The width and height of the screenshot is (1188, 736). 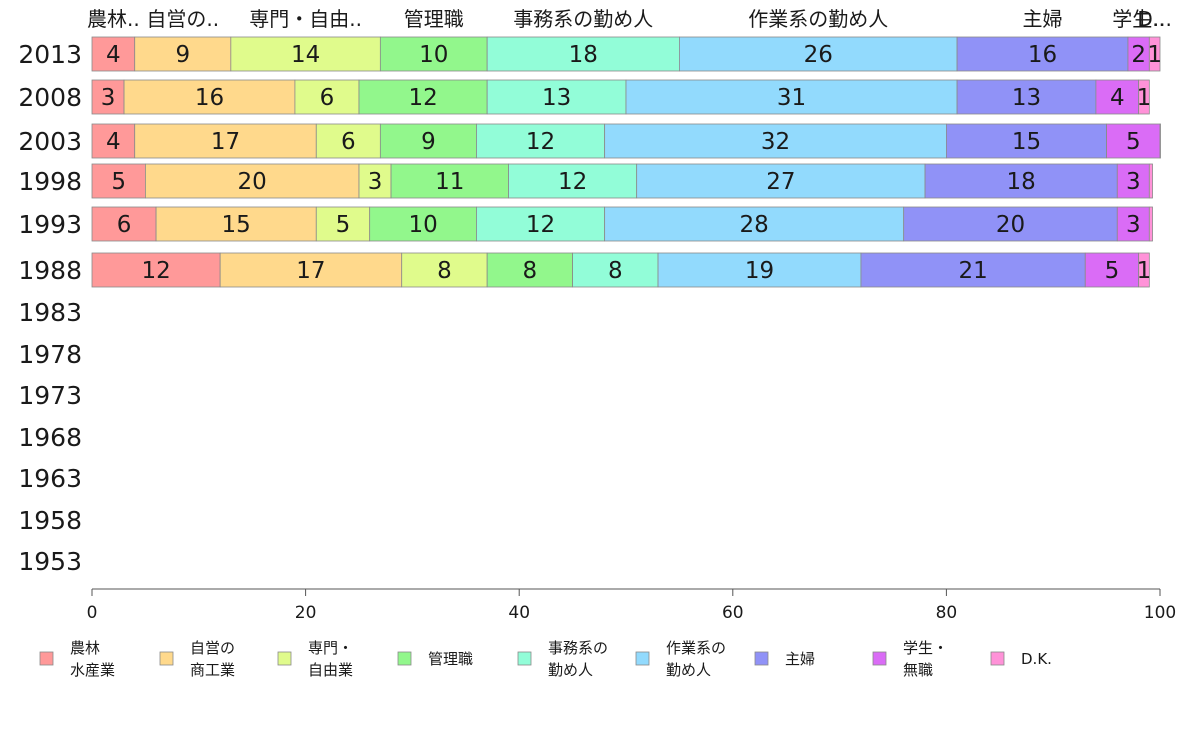 What do you see at coordinates (50, 141) in the screenshot?
I see `year-label: 2003` at bounding box center [50, 141].